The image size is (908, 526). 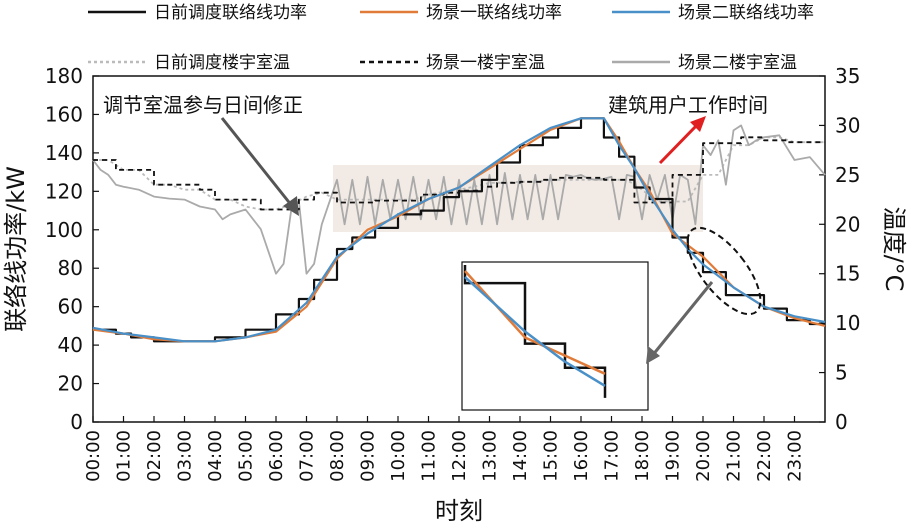 I want to click on zoom-ellipse, so click(x=724, y=271).